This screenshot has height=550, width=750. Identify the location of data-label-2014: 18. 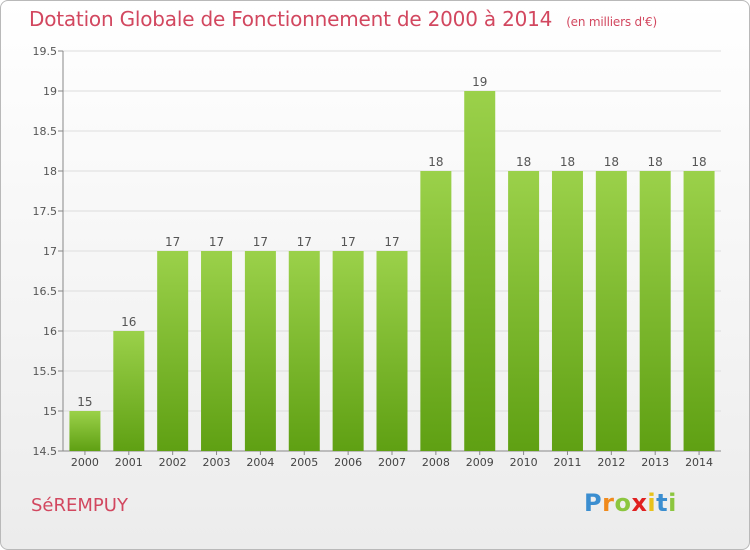
(698, 162).